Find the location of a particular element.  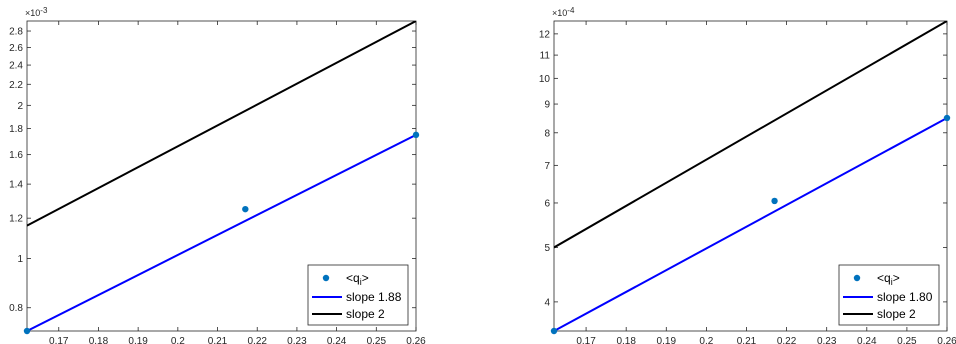

y-tick-label: 0.8 is located at coordinates (16, 308).